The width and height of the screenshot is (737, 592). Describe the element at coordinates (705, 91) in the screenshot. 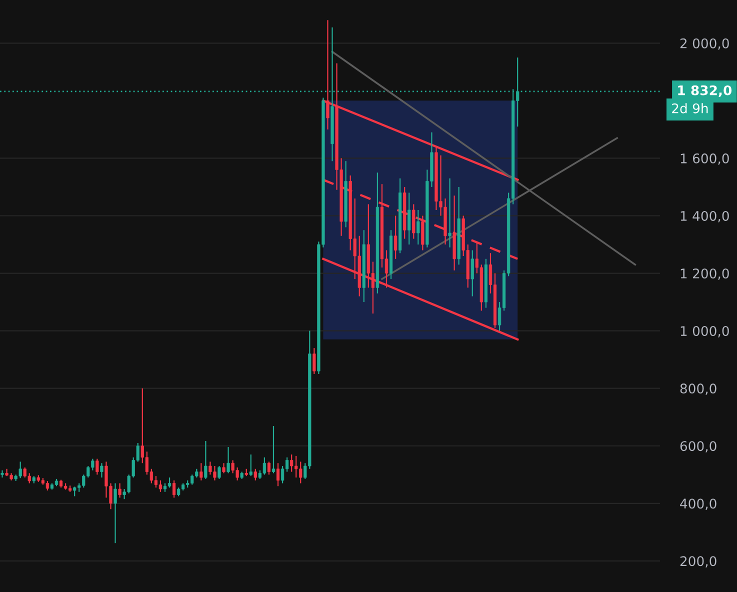

I see `ref-line-label: 1 832,0` at that location.